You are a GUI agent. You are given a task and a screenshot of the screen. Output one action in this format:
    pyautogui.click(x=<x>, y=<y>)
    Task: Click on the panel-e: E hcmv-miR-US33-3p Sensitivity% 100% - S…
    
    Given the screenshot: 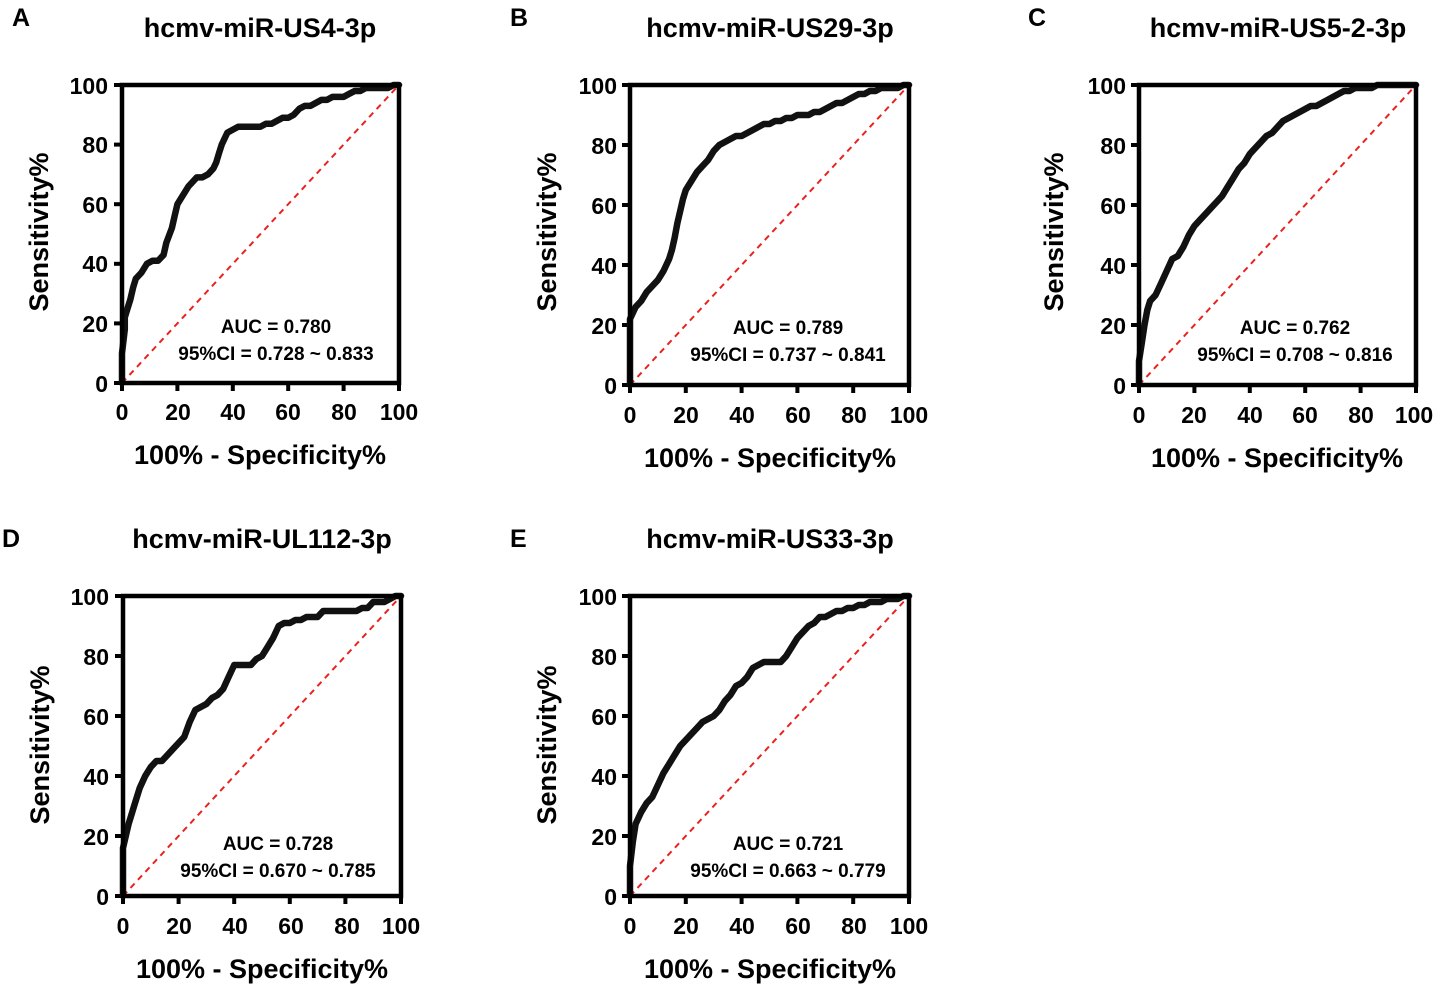 What is the action you would take?
    pyautogui.click(x=719, y=754)
    